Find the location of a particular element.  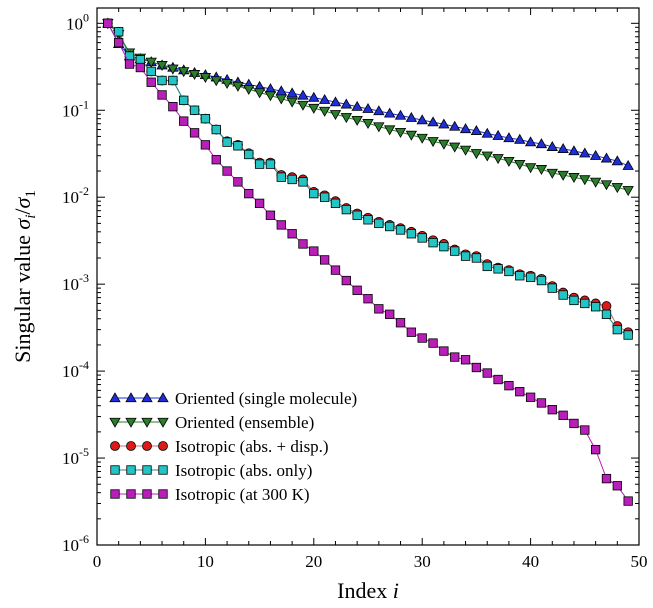

legend-item: Oriented (ensemble) is located at coordinates (211, 422).